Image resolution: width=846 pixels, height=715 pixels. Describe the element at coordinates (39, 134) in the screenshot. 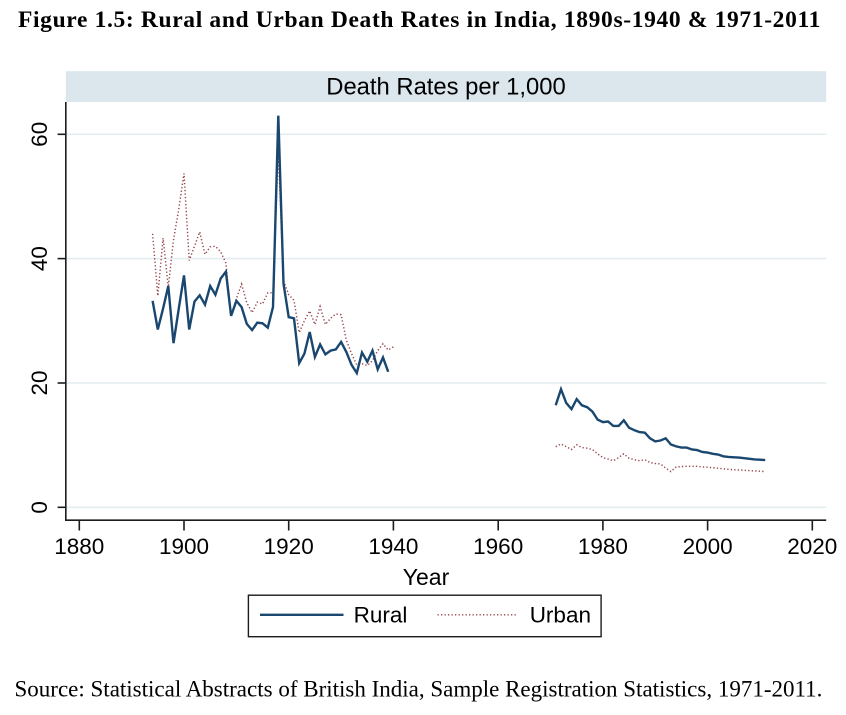

I see `svg-text: 60` at that location.